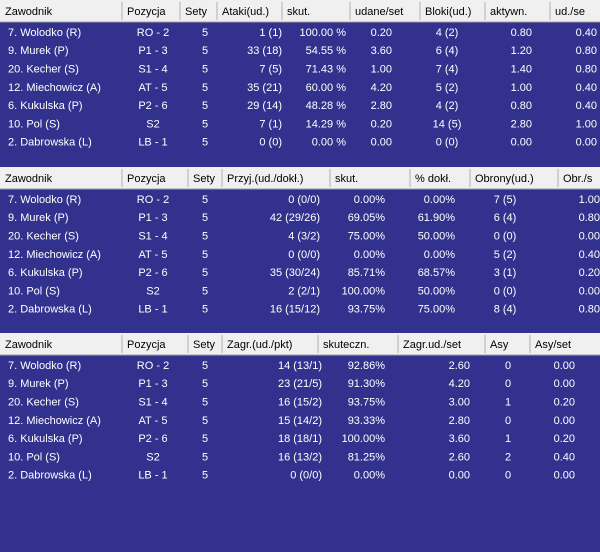 The width and height of the screenshot is (600, 552). I want to click on column-header: Obrony(ud.), so click(504, 179).